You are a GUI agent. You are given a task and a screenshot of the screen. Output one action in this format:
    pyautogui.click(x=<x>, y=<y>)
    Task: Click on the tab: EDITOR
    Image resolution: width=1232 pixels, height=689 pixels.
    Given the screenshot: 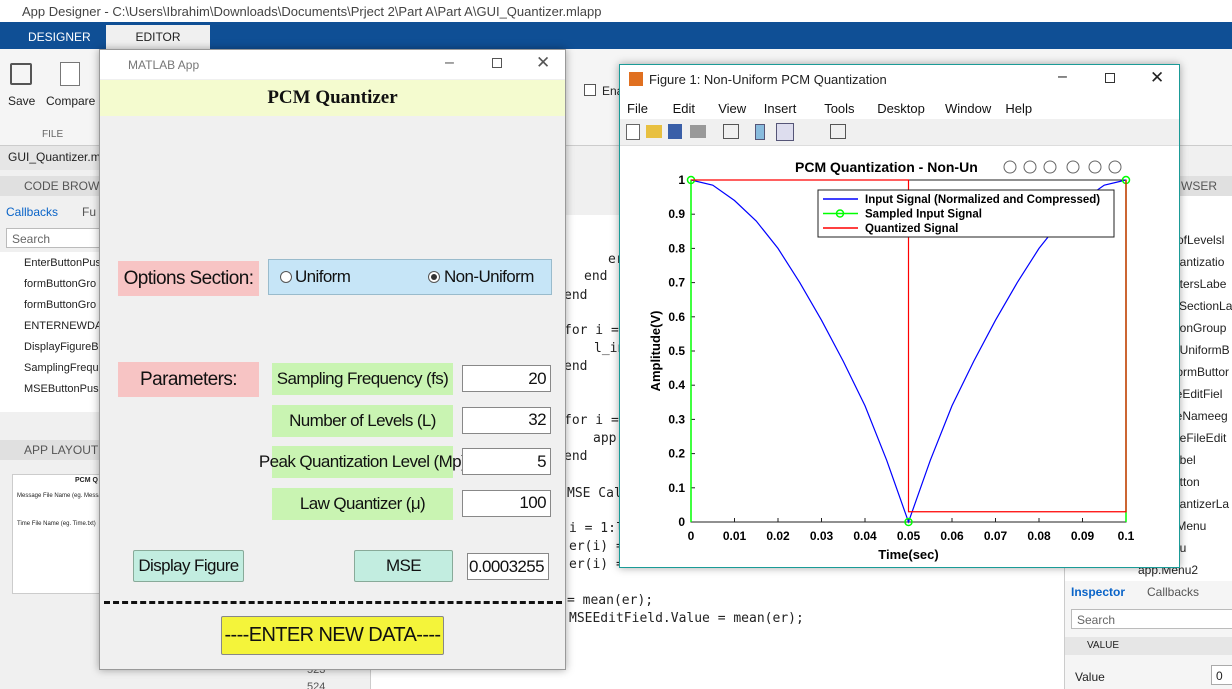 What is the action you would take?
    pyautogui.click(x=158, y=37)
    